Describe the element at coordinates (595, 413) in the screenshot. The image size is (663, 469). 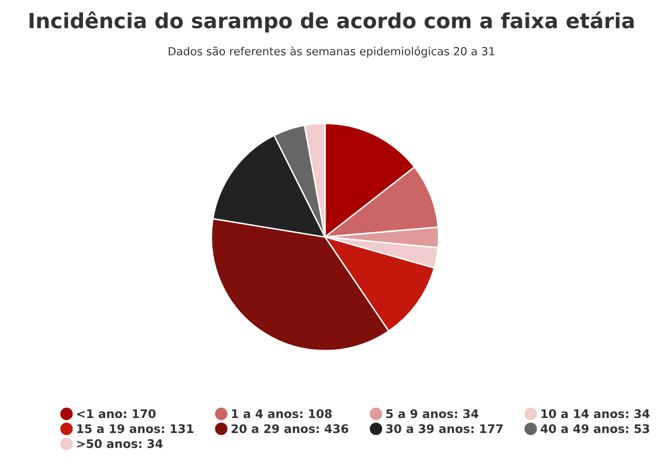
I see `legend-label: 10 a 14 anos: 34` at that location.